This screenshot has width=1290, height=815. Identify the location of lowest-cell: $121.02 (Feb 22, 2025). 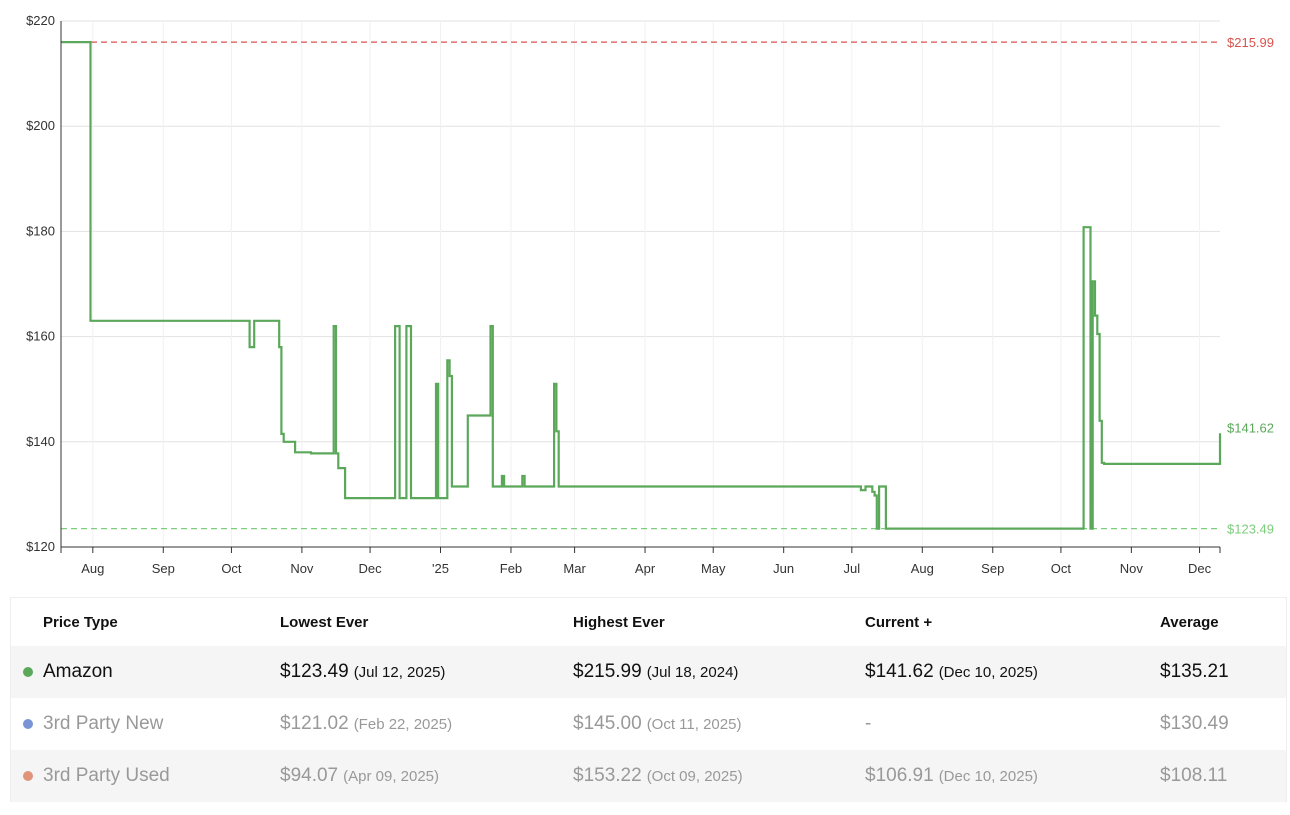
(366, 724).